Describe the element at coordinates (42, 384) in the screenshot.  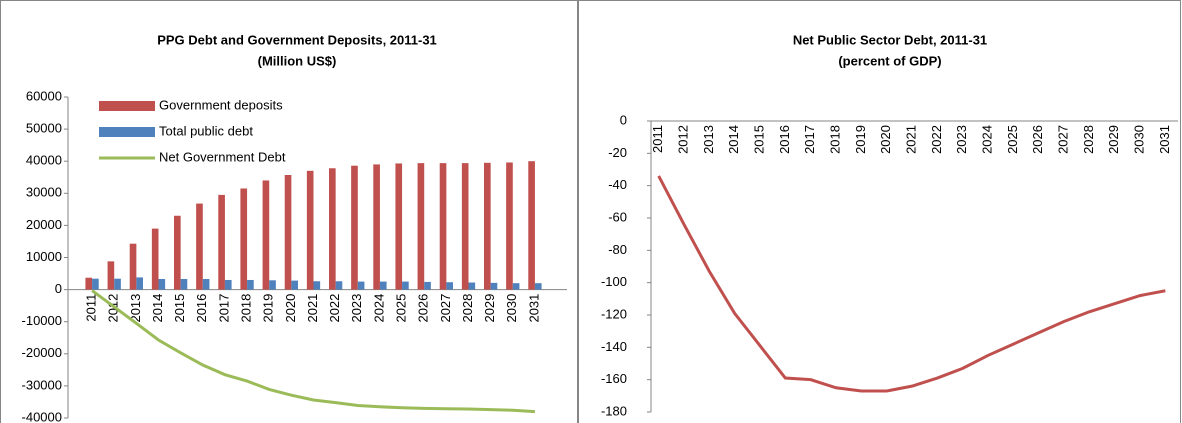
I see `y-tick-label: -30000` at that location.